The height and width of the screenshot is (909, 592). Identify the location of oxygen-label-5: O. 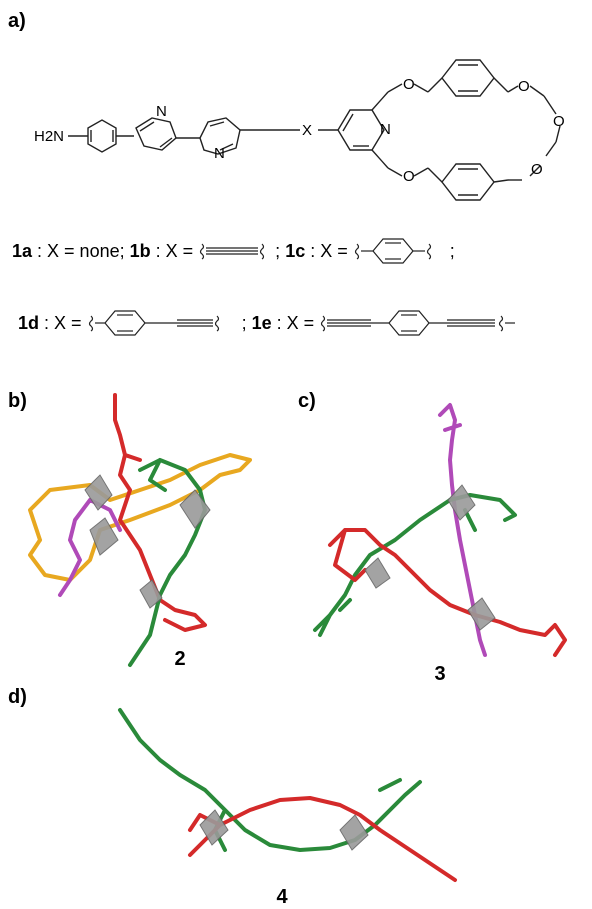
(409, 176).